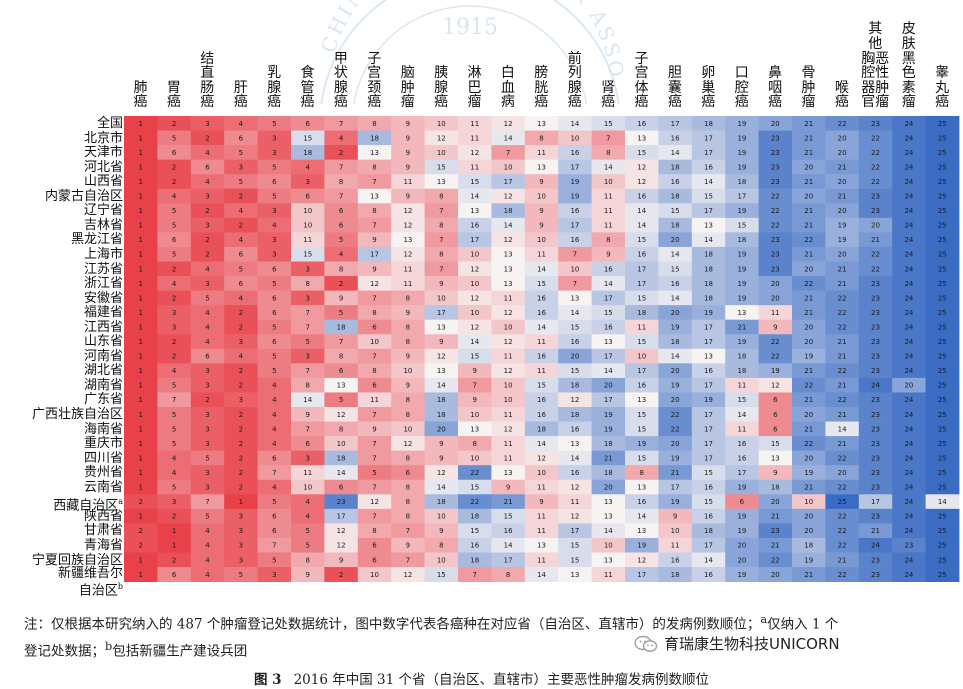 Image resolution: width=963 pixels, height=689 pixels. I want to click on cell-value: 19, so click(641, 546).